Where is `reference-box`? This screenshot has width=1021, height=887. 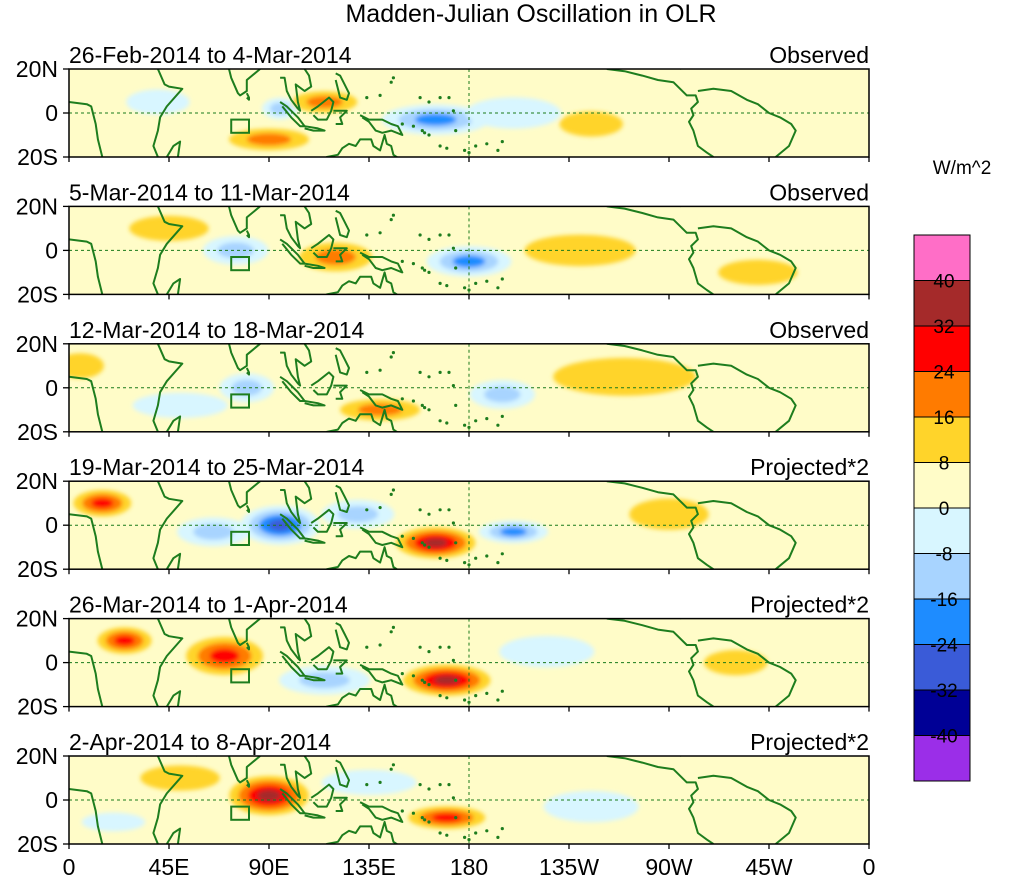
reference-box is located at coordinates (240, 538).